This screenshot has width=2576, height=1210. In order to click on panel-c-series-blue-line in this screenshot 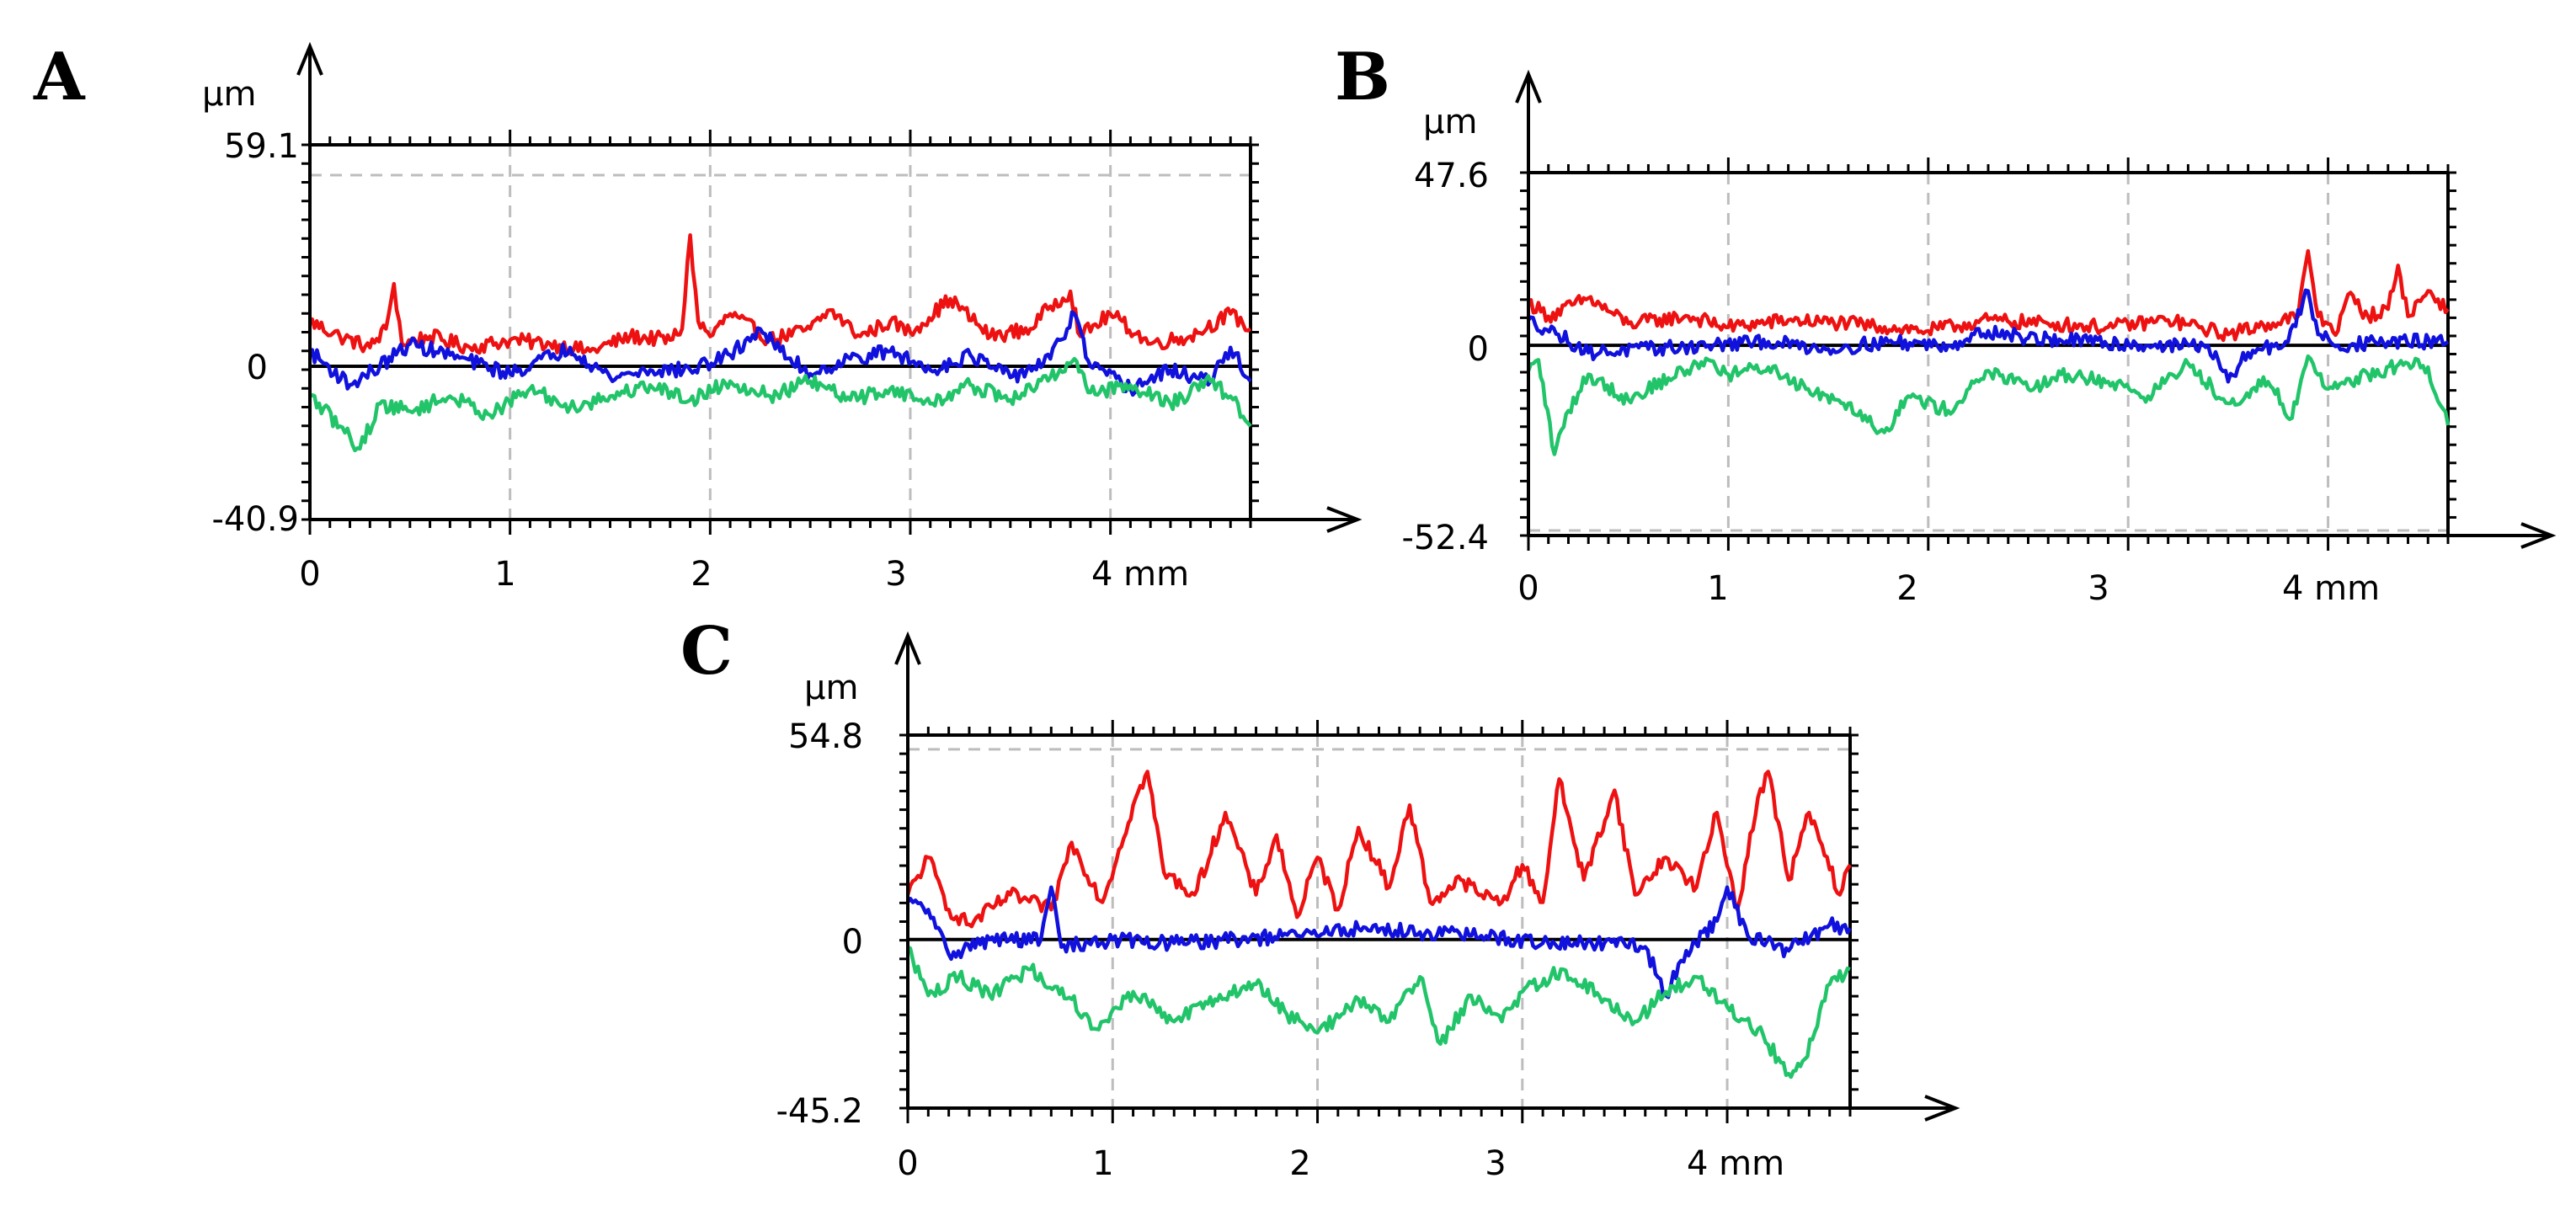, I will do `click(1379, 942)`.